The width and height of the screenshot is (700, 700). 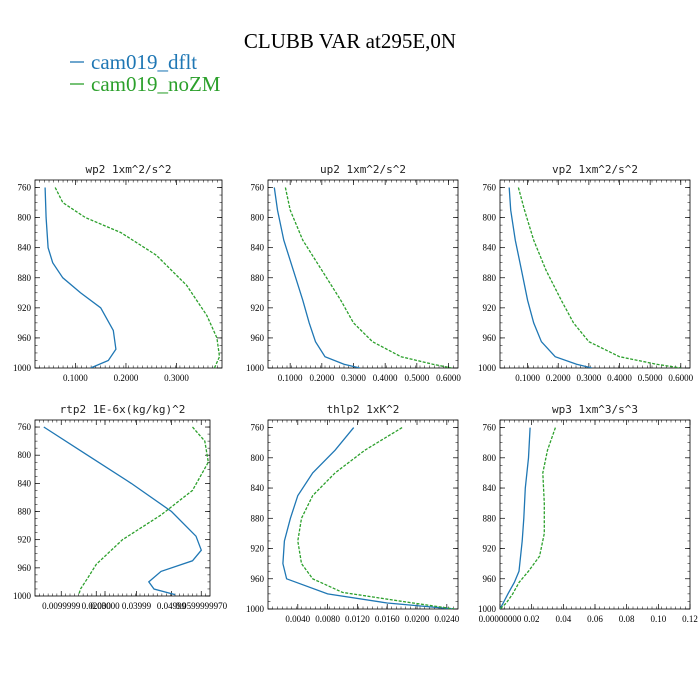 What do you see at coordinates (25, 427) in the screenshot?
I see `y-tick-label-rtp2-760: 760` at bounding box center [25, 427].